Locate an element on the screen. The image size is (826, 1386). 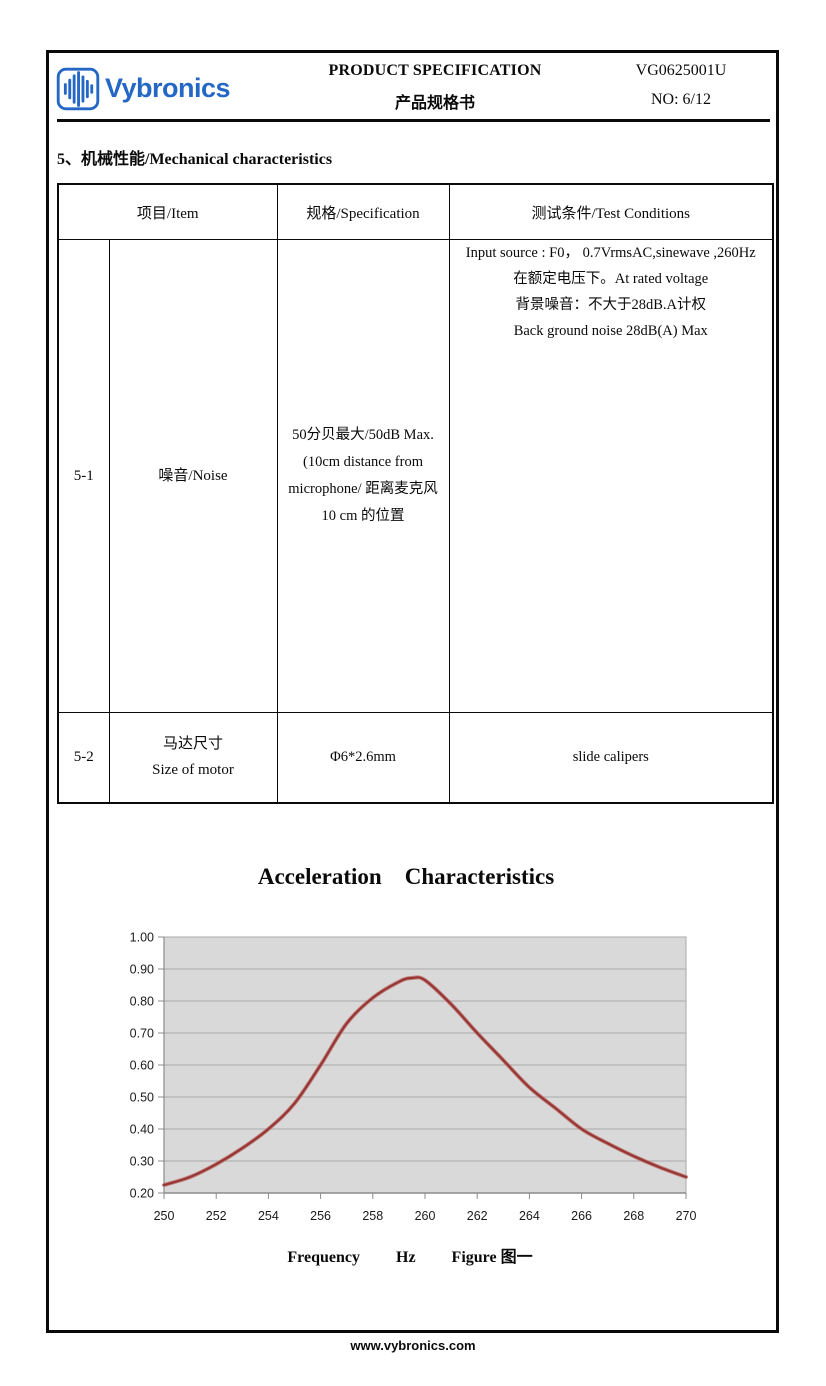
doc-title-cn: 产品规格书 is located at coordinates (434, 103).